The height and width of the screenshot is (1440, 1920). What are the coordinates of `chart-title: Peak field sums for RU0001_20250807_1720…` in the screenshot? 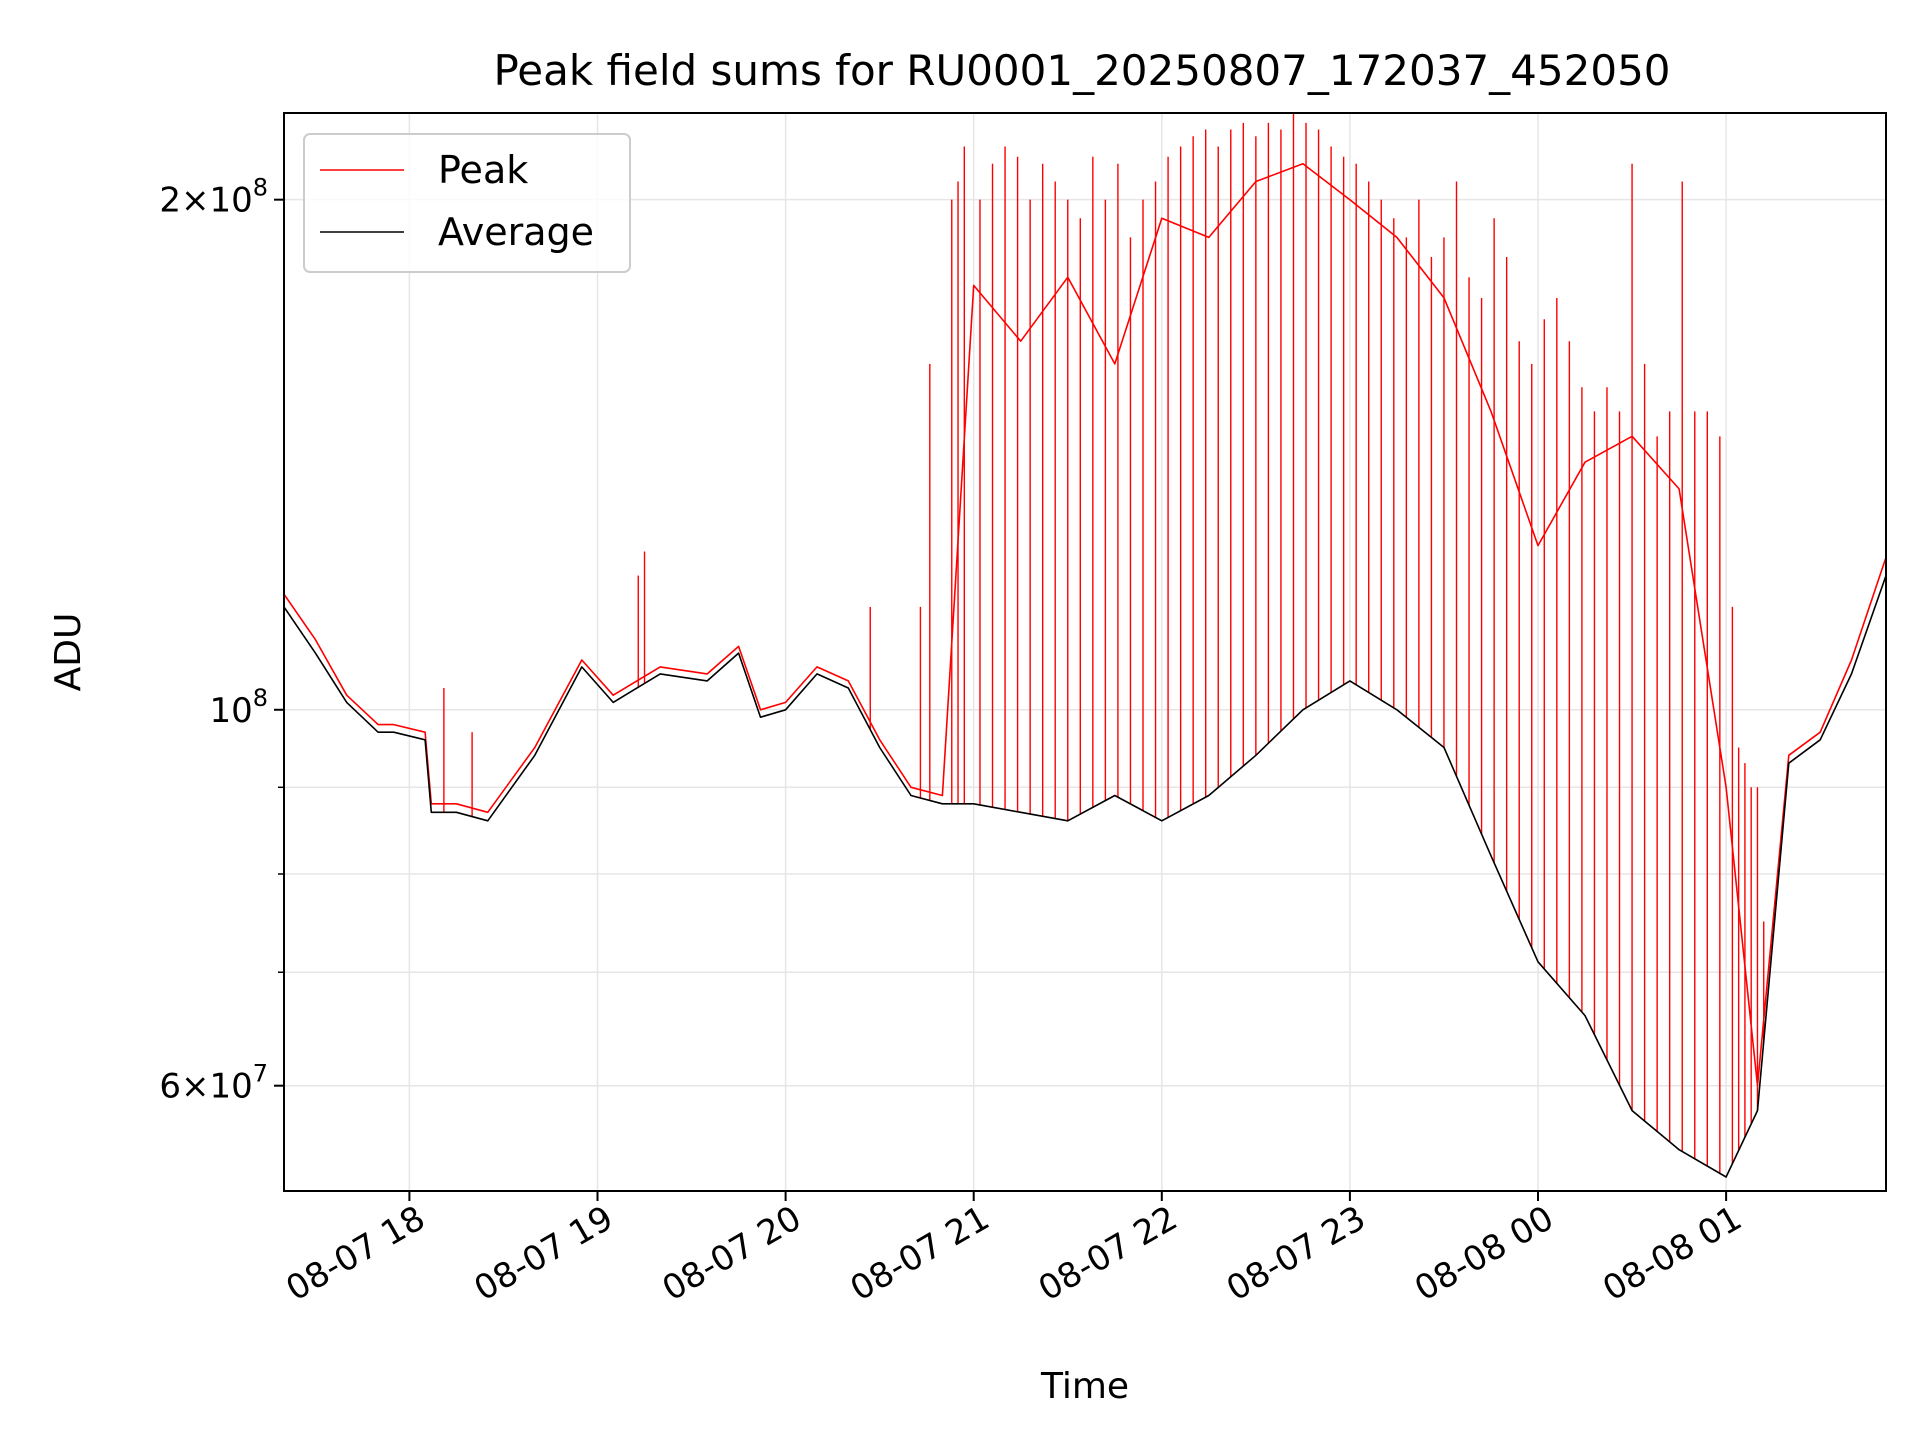 It's located at (1081, 70).